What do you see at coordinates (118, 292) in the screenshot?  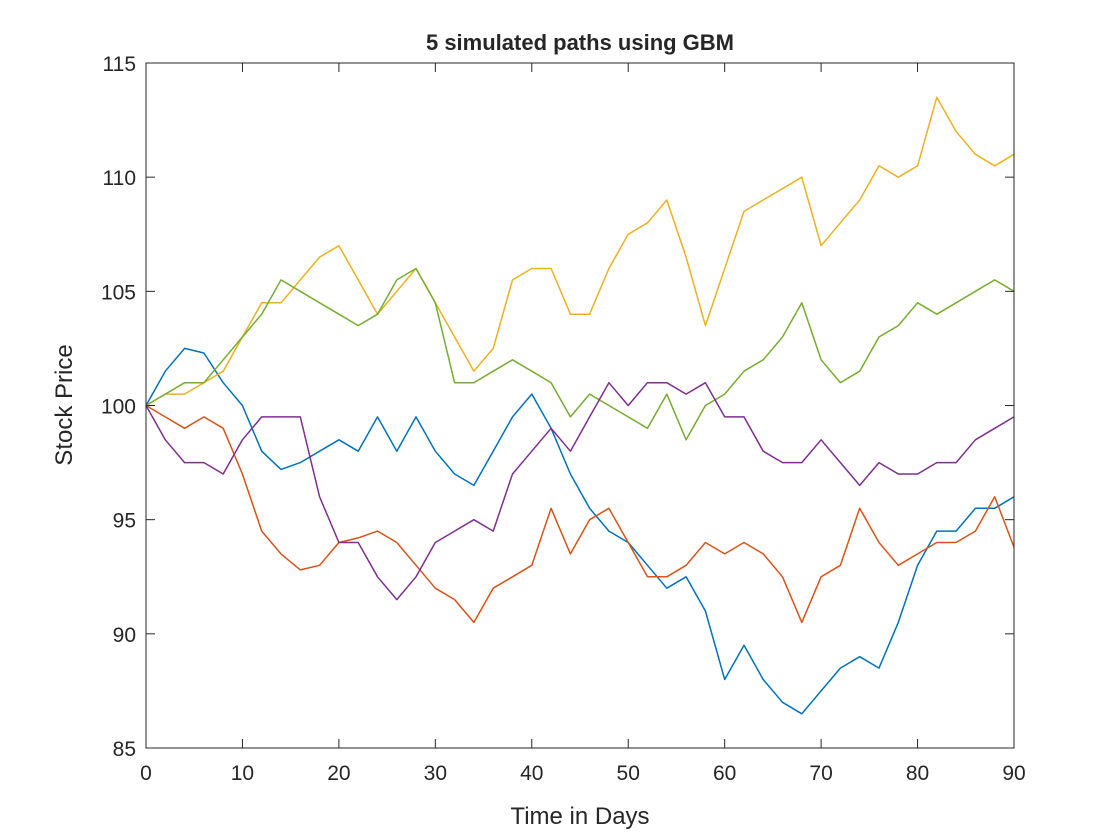 I see `y-tick-label: 105` at bounding box center [118, 292].